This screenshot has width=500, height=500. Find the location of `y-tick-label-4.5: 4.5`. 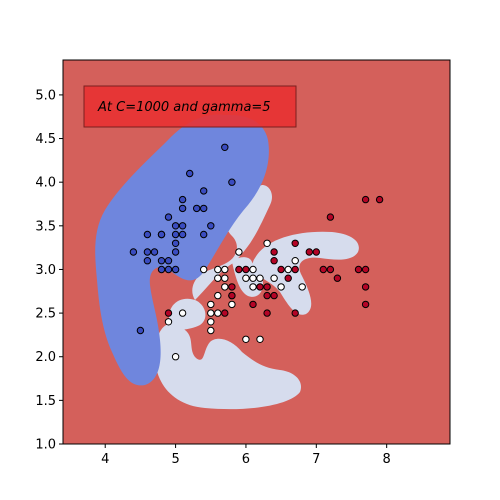

y-tick-label-4.5: 4.5 is located at coordinates (45, 139).